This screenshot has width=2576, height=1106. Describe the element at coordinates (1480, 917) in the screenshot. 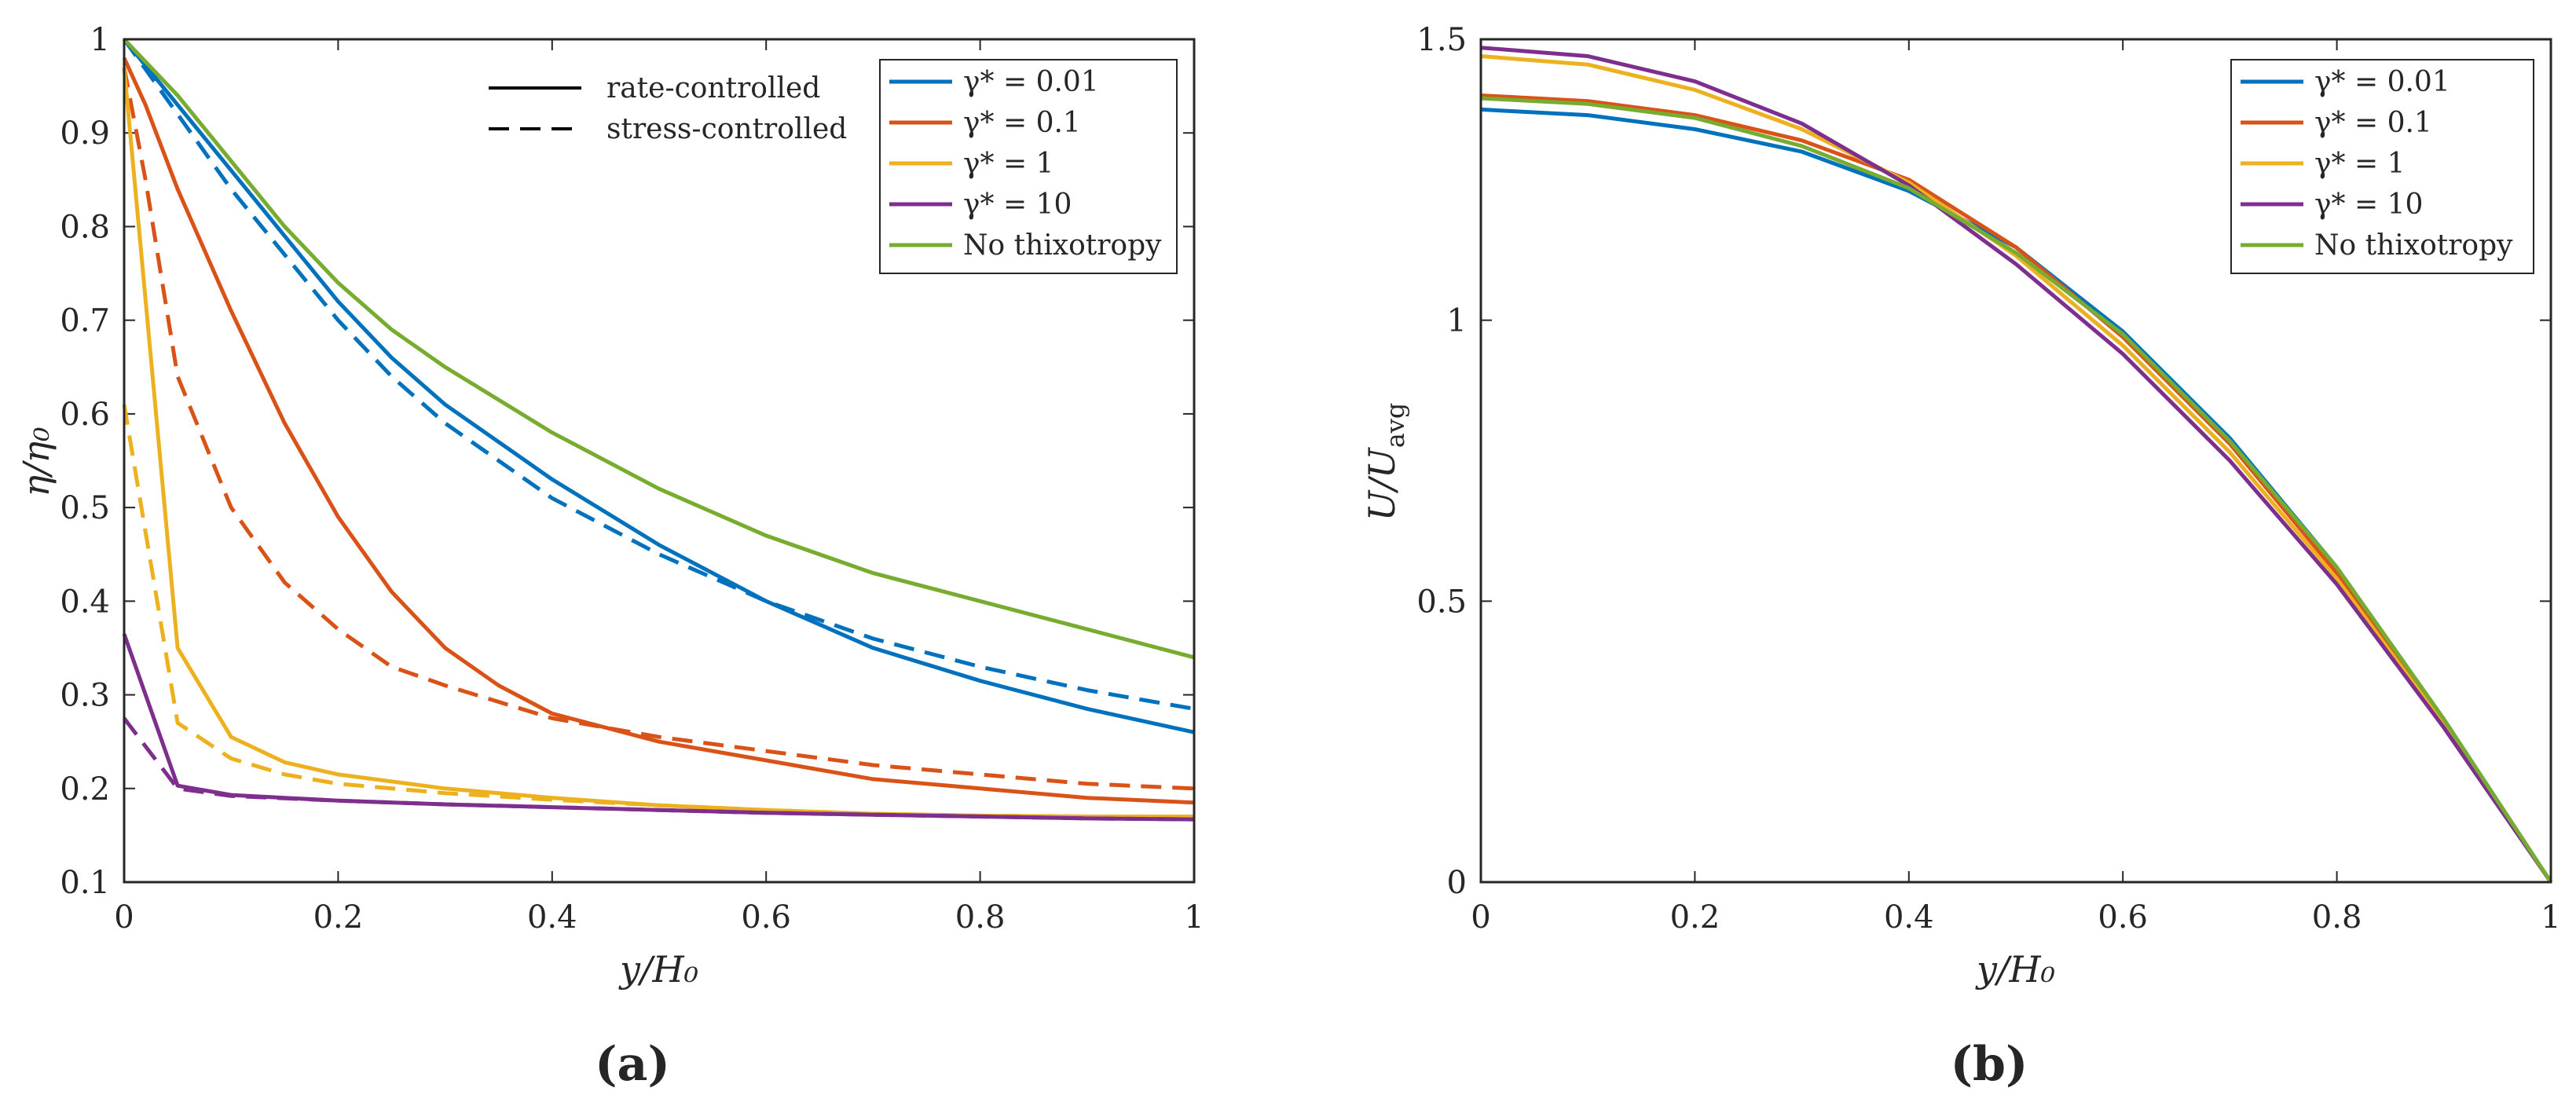

I see `panel-b-x-tick-label-0: 0` at that location.